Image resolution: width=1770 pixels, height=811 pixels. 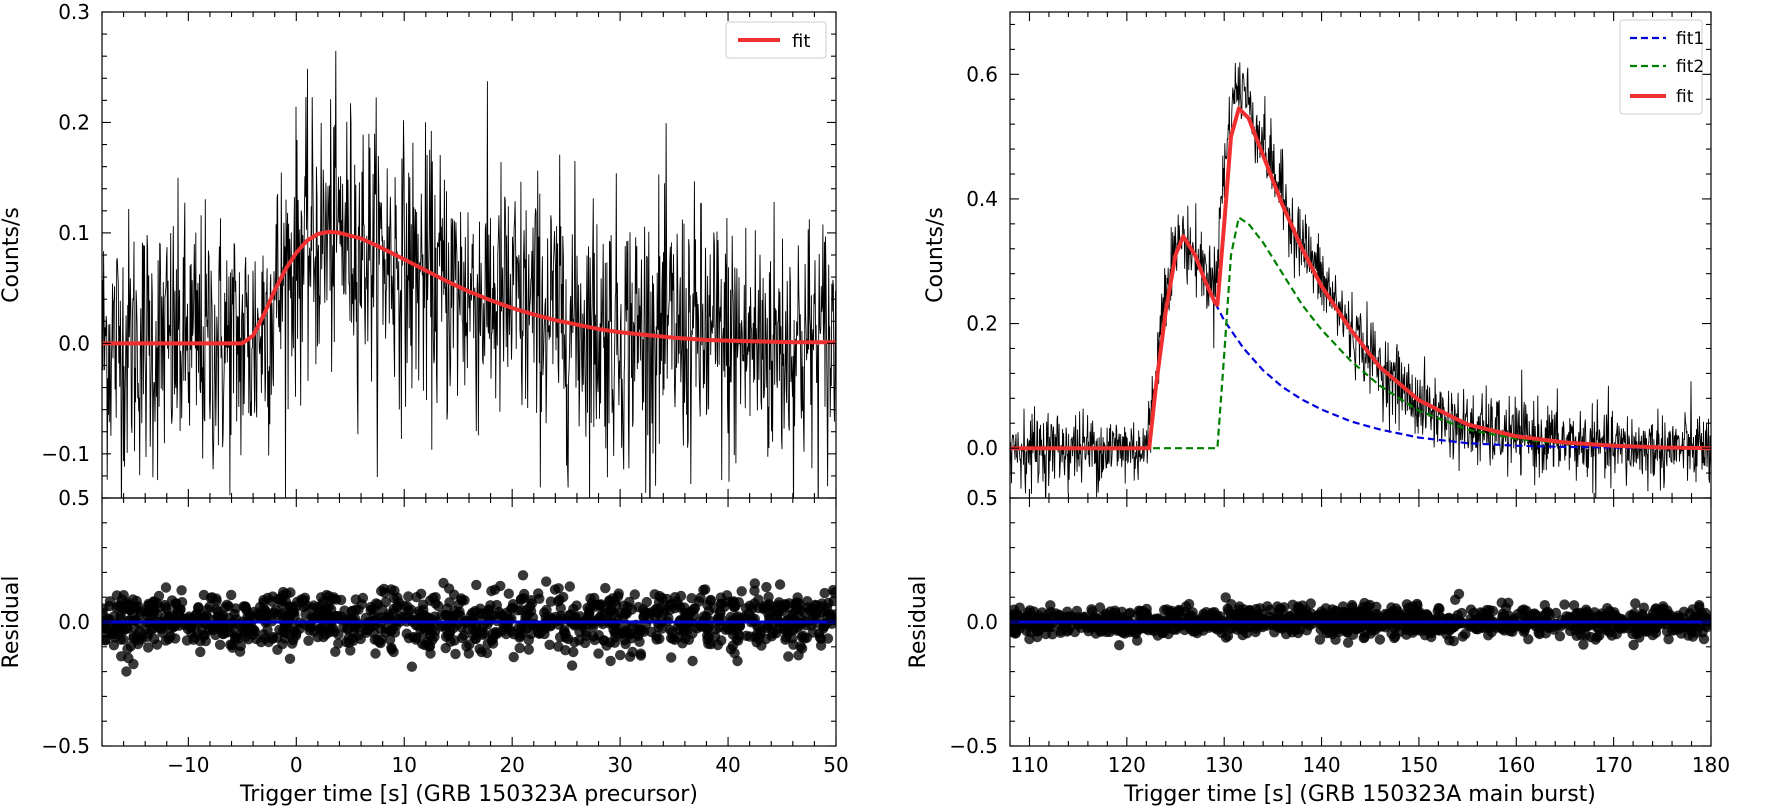 I want to click on right-legend-box, so click(x=1661, y=67).